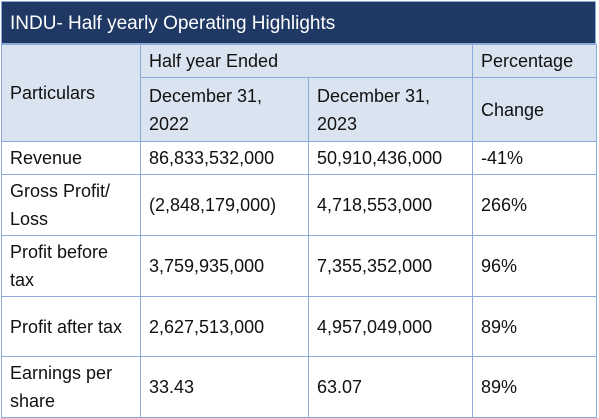 Image resolution: width=599 pixels, height=418 pixels. Describe the element at coordinates (71, 158) in the screenshot. I see `row-label: Revenue` at that location.